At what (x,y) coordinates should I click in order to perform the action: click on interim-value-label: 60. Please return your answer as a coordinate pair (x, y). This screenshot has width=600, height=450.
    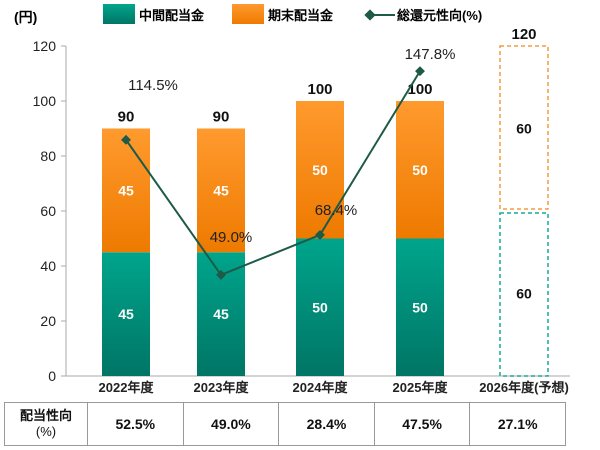
    Looking at the image, I should click on (524, 294).